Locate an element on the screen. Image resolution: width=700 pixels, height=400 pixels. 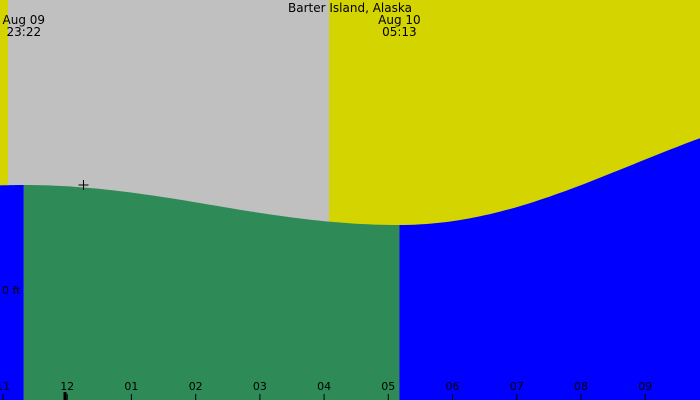
hour-tick-label: 09 is located at coordinates (645, 386).